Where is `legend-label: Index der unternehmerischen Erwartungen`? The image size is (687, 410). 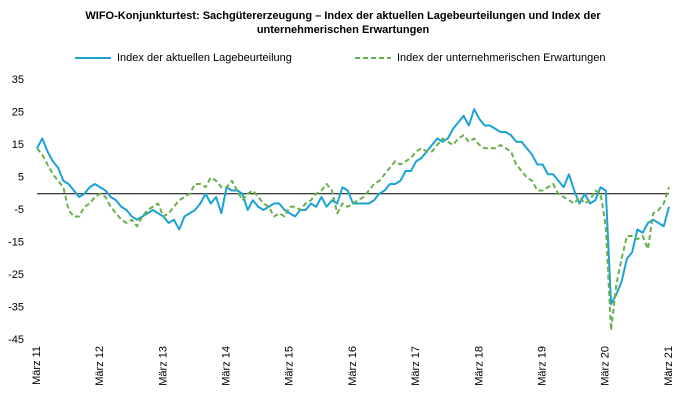
legend-label: Index der unternehmerischen Erwartungen is located at coordinates (501, 58).